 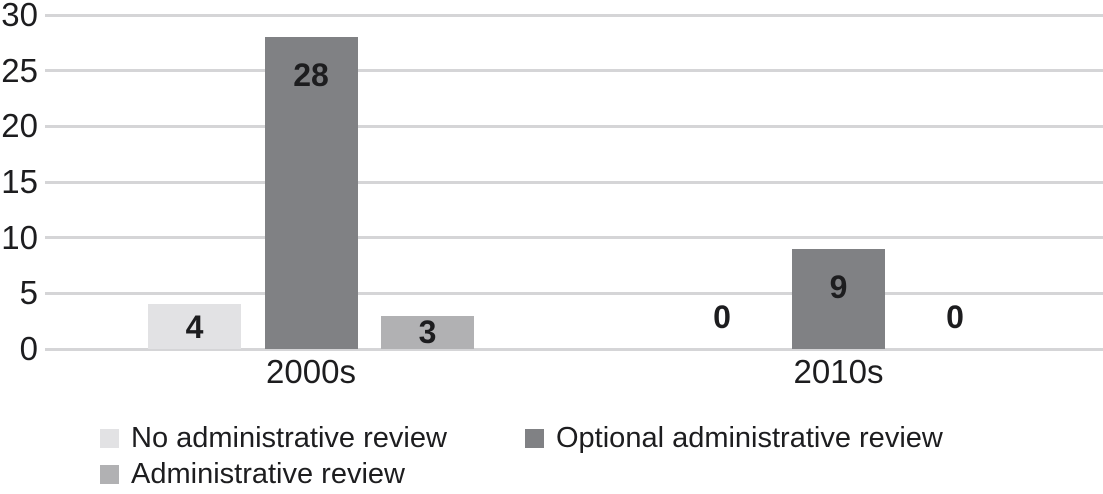 What do you see at coordinates (28, 348) in the screenshot?
I see `y-axis-tick-label: 0` at bounding box center [28, 348].